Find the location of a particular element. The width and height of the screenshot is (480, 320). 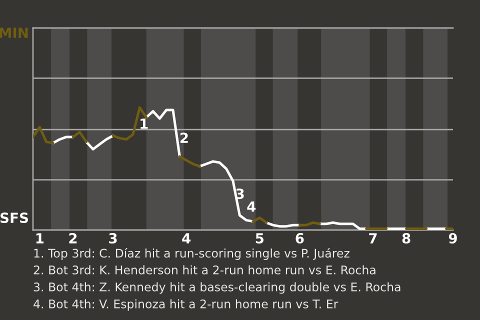

x-tick-label: 7 is located at coordinates (373, 238).